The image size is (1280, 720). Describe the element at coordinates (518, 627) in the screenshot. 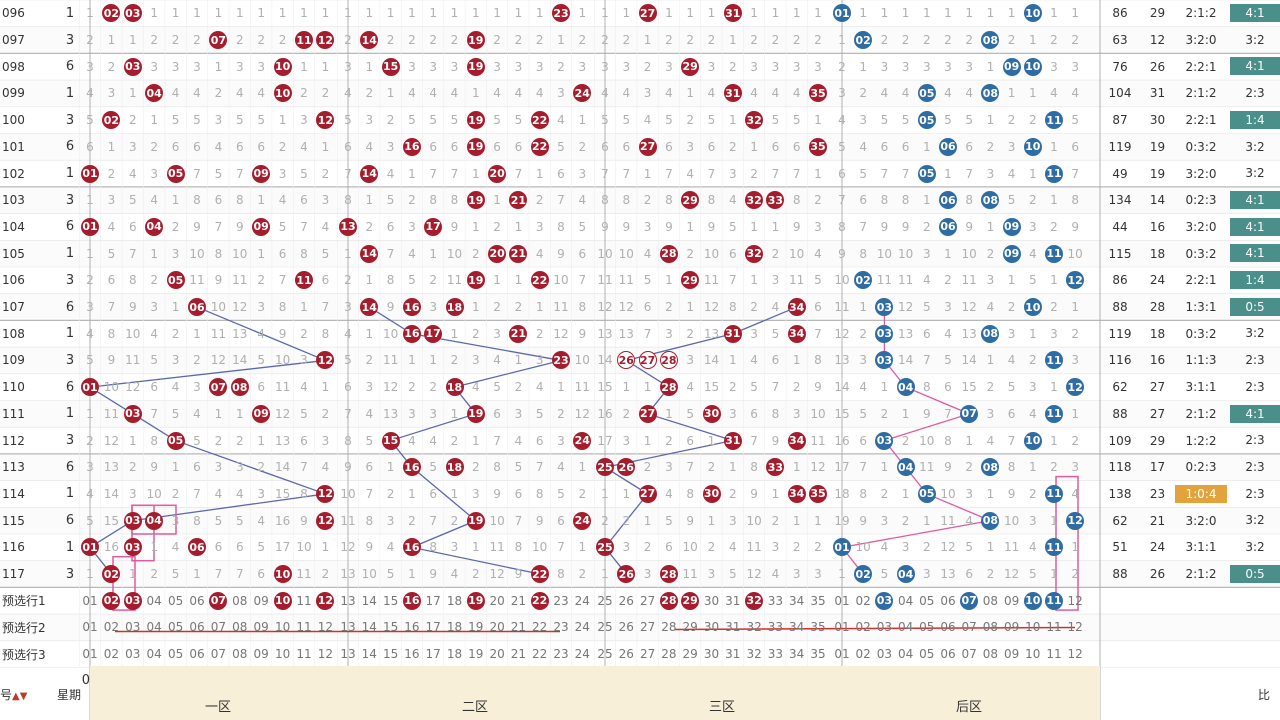

I see `selection-number: 21` at that location.